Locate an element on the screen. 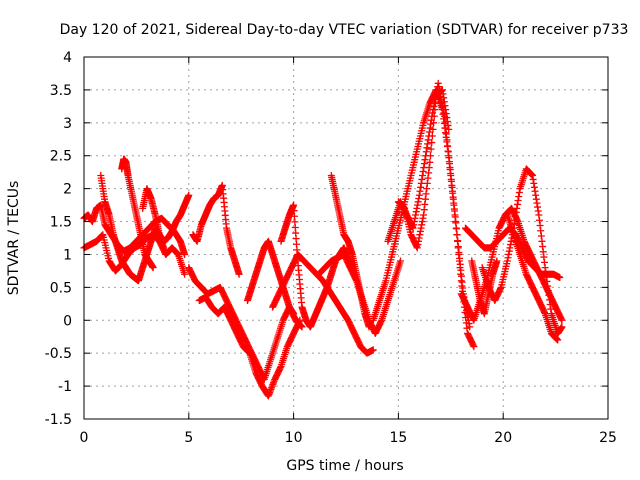  y-tick-label: 3.5 is located at coordinates (61, 91).